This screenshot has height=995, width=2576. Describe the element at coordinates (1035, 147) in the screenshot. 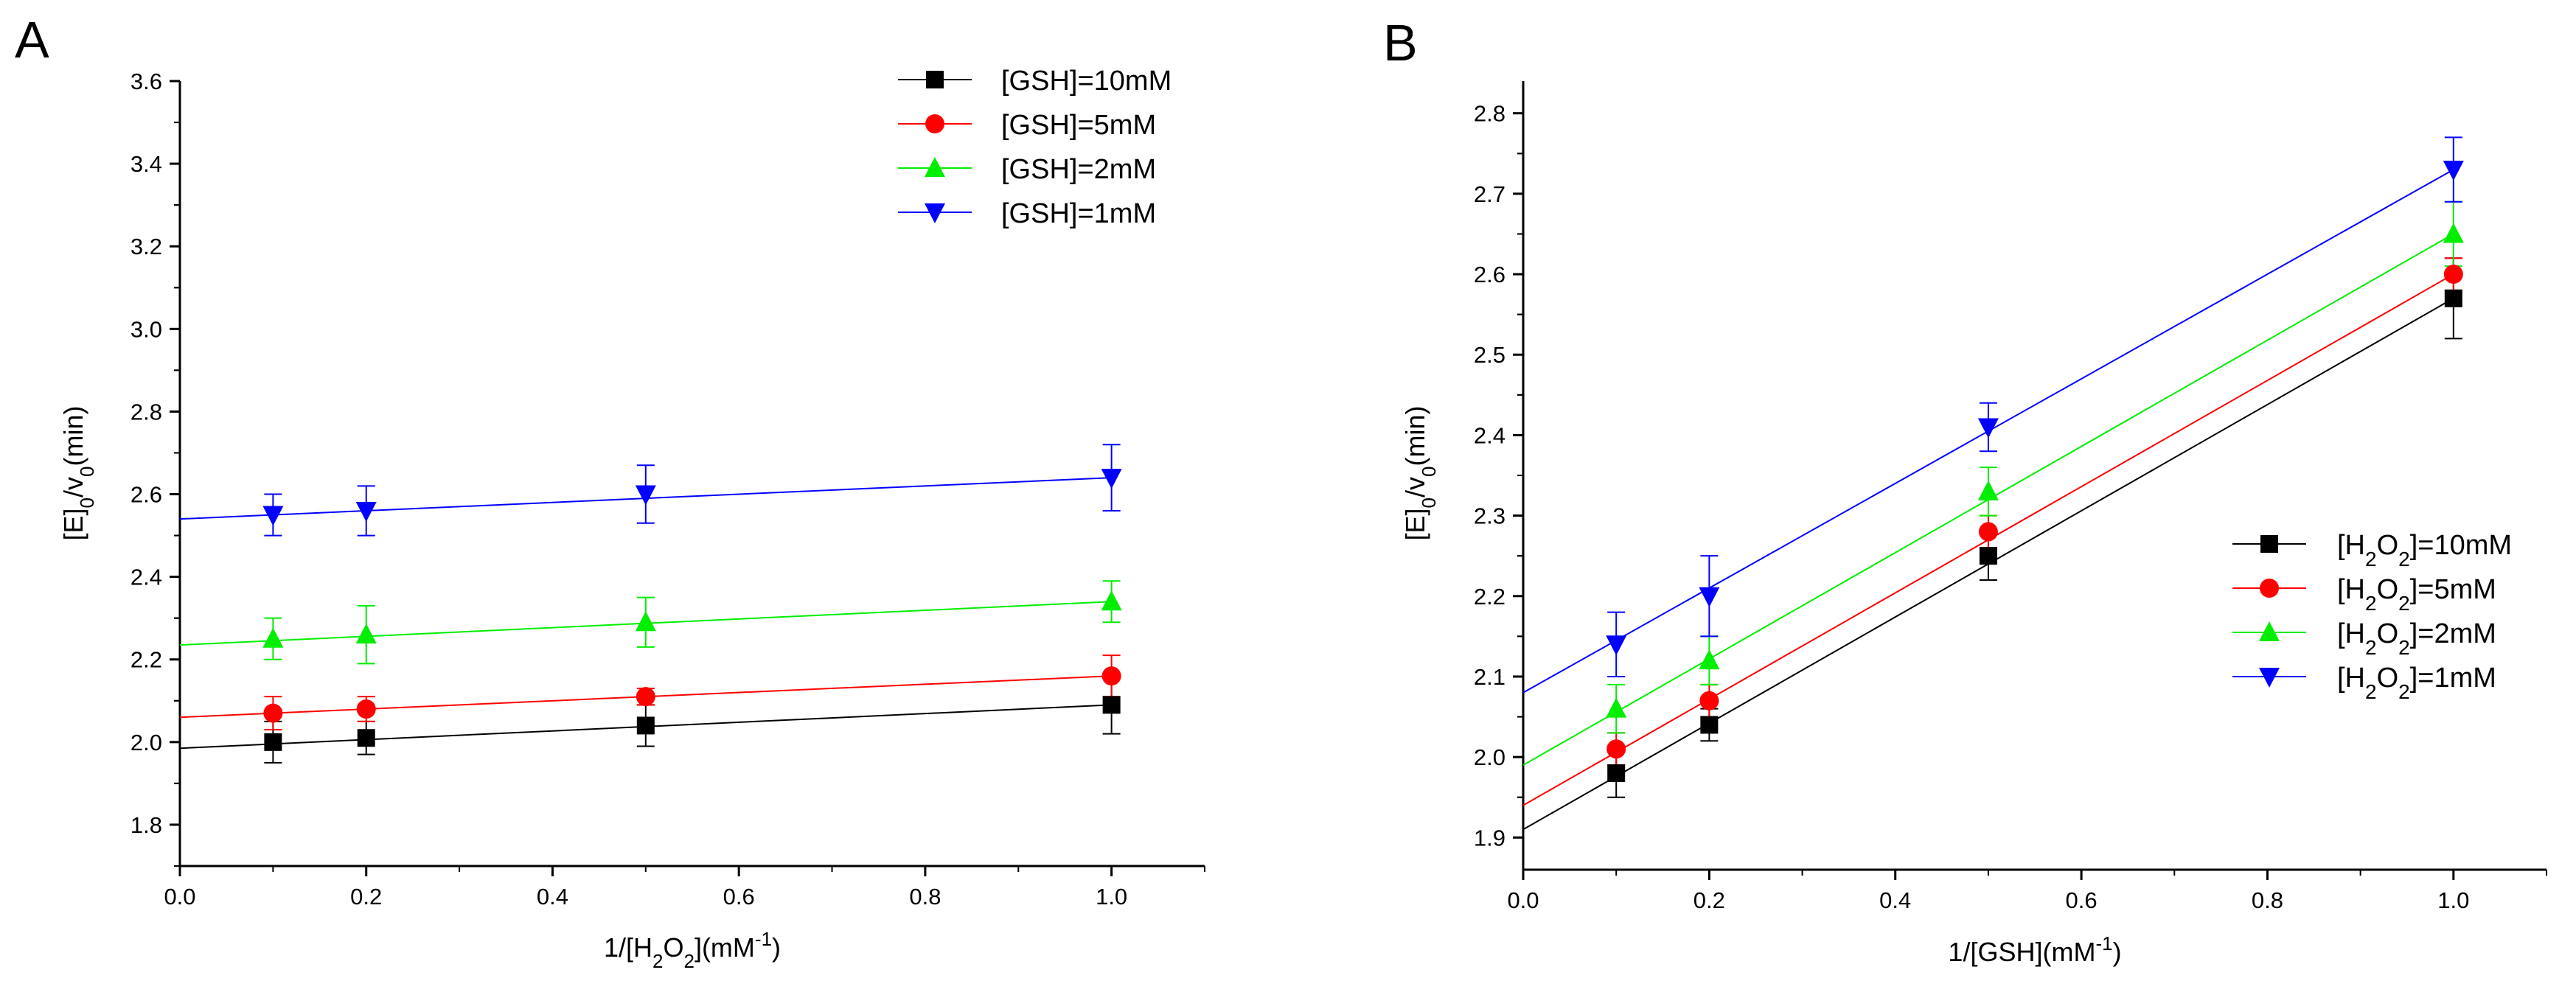

I see `chart-a-legend: [GSH]=10mM [GSH]=5mM [GSH]=2mM [GSH]=1mM` at that location.